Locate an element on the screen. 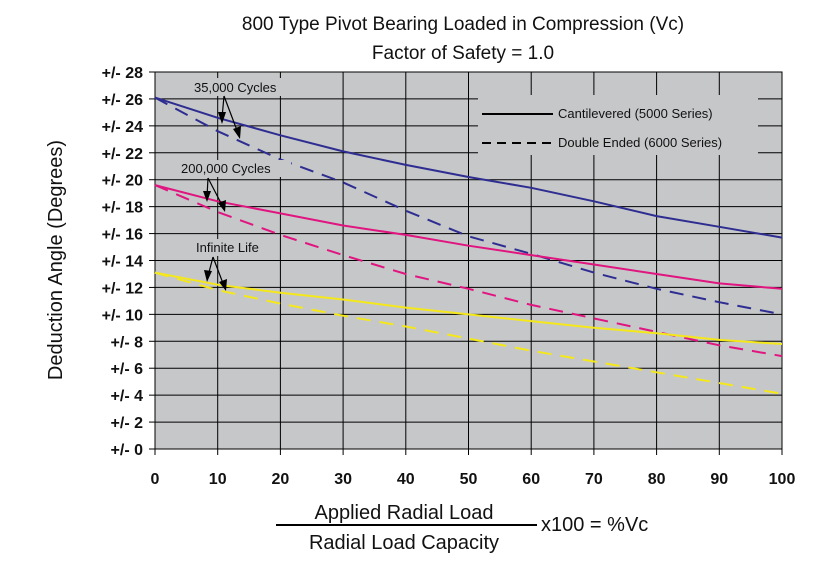 This screenshot has width=823, height=570. annotation-200000-cycles: 200,000 Cycles is located at coordinates (226, 168).